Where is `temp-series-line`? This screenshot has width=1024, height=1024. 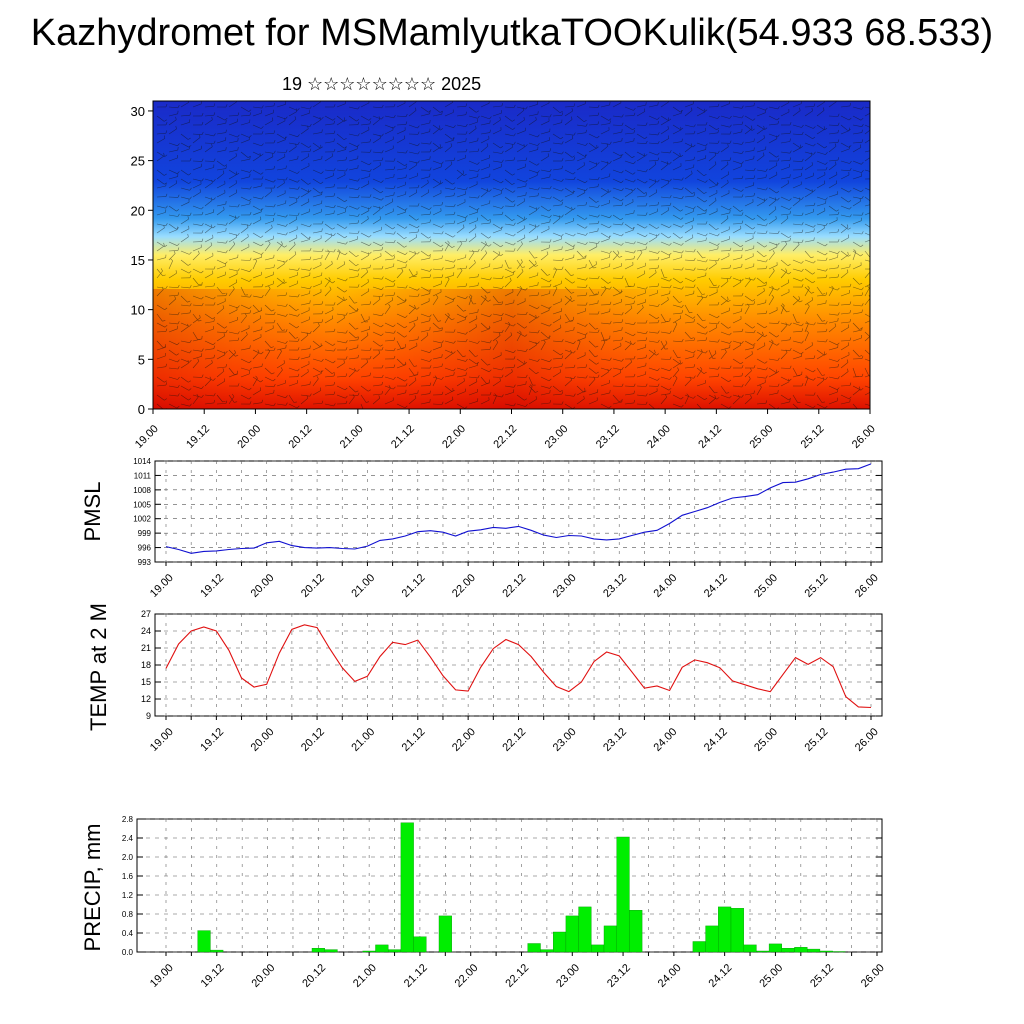
temp-series-line is located at coordinates (518, 666).